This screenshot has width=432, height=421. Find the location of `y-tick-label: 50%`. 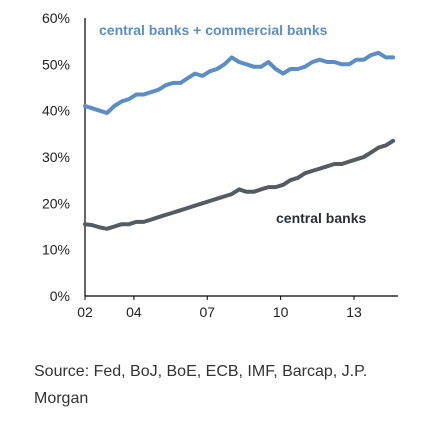

y-tick-label: 50% is located at coordinates (56, 64).